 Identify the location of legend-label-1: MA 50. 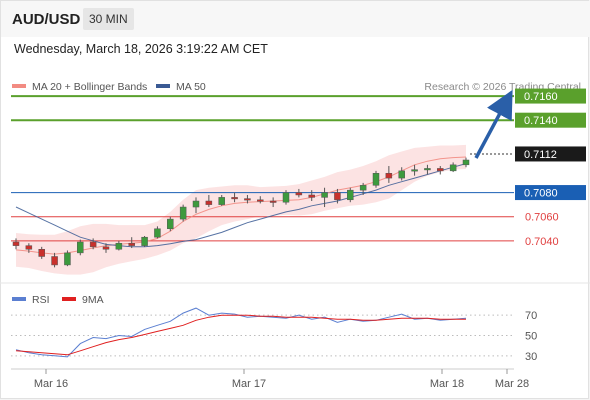
(191, 87).